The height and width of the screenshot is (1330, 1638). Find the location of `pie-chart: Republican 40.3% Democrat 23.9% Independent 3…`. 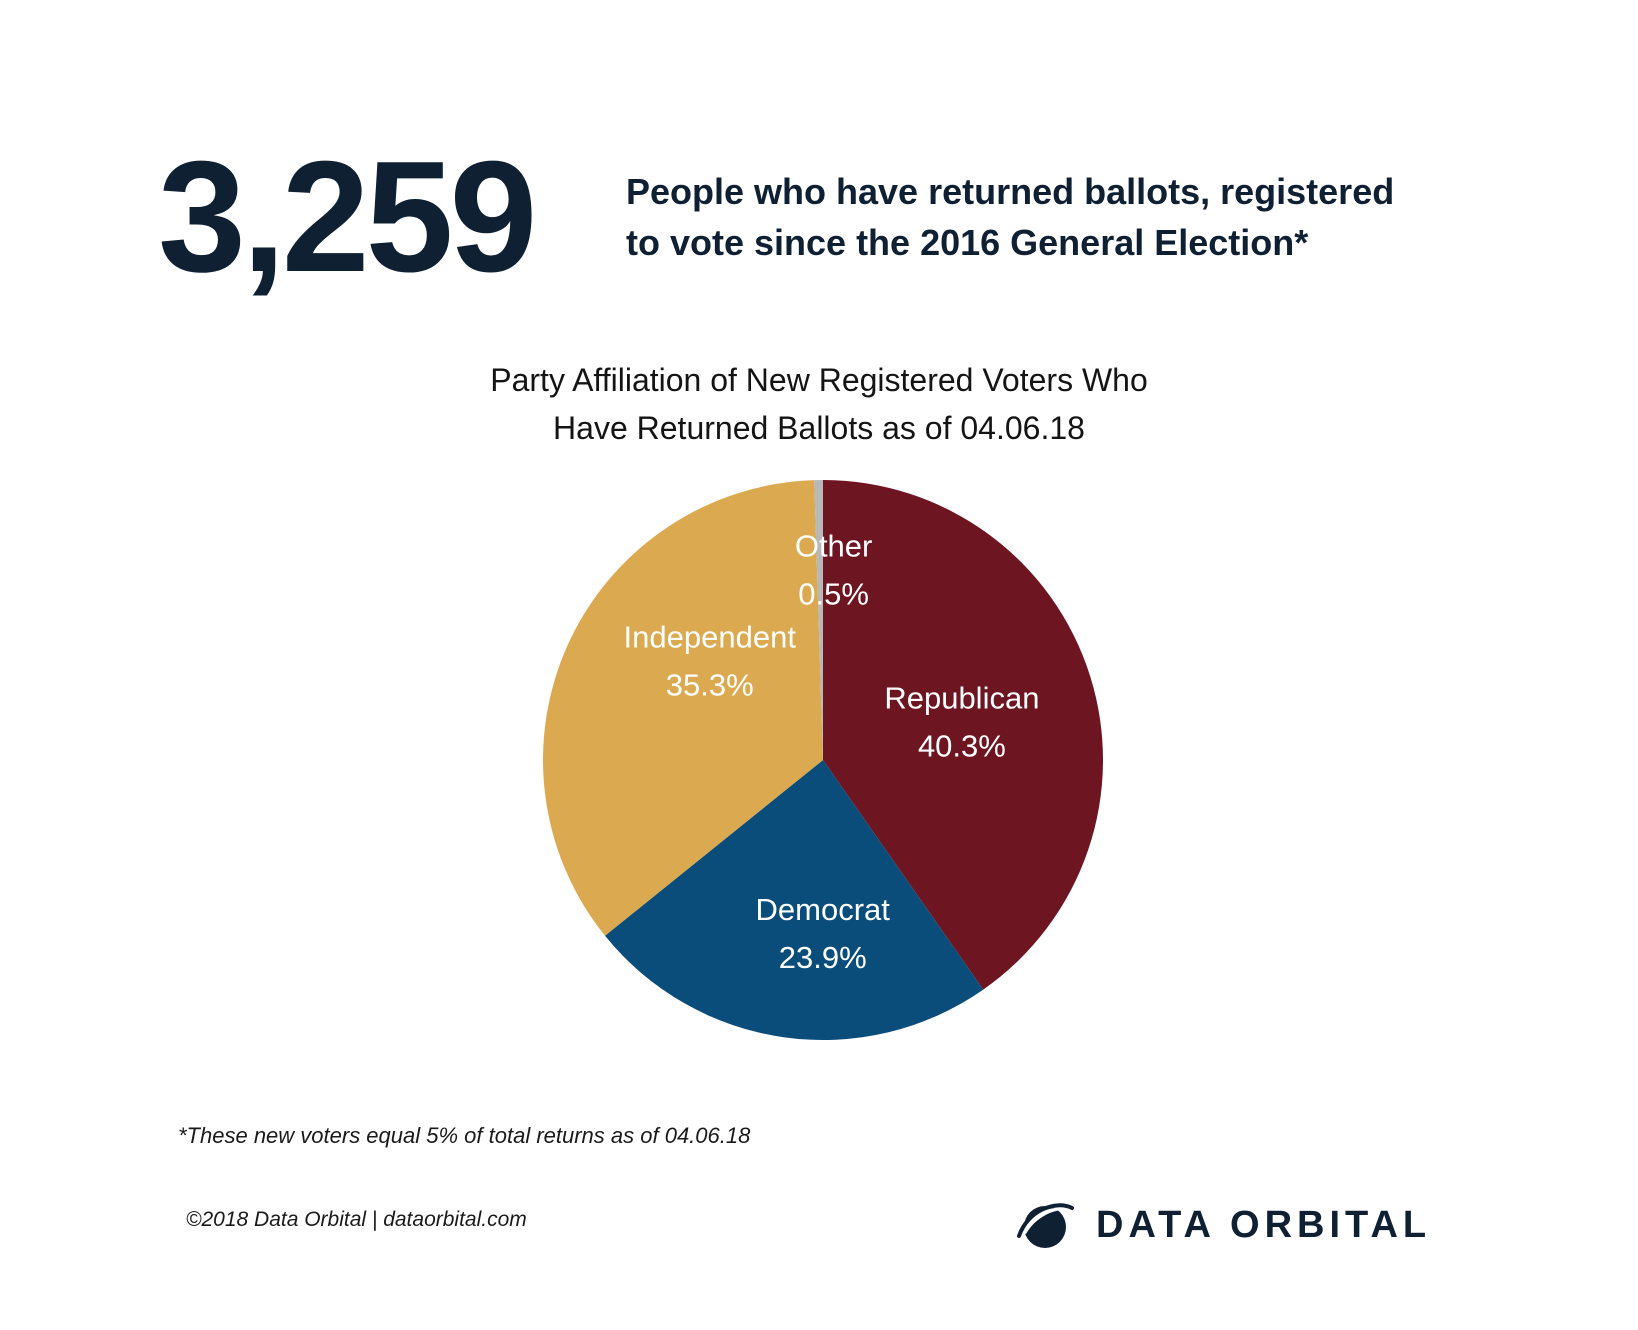

pie-chart: Republican 40.3% Democrat 23.9% Independent 3… is located at coordinates (823, 760).